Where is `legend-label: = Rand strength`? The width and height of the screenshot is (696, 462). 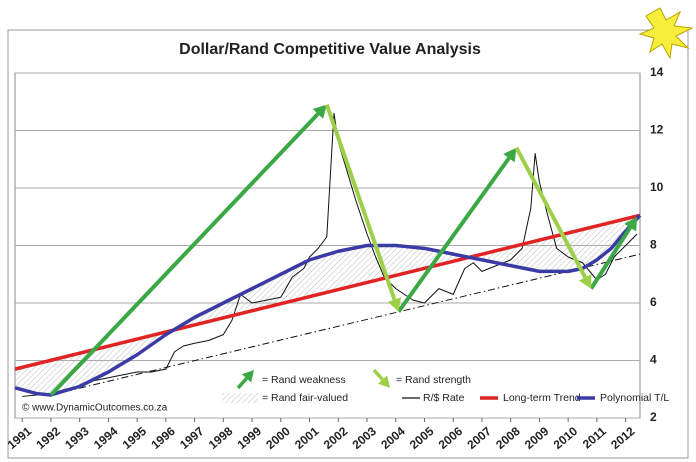
legend-label: = Rand strength is located at coordinates (433, 380).